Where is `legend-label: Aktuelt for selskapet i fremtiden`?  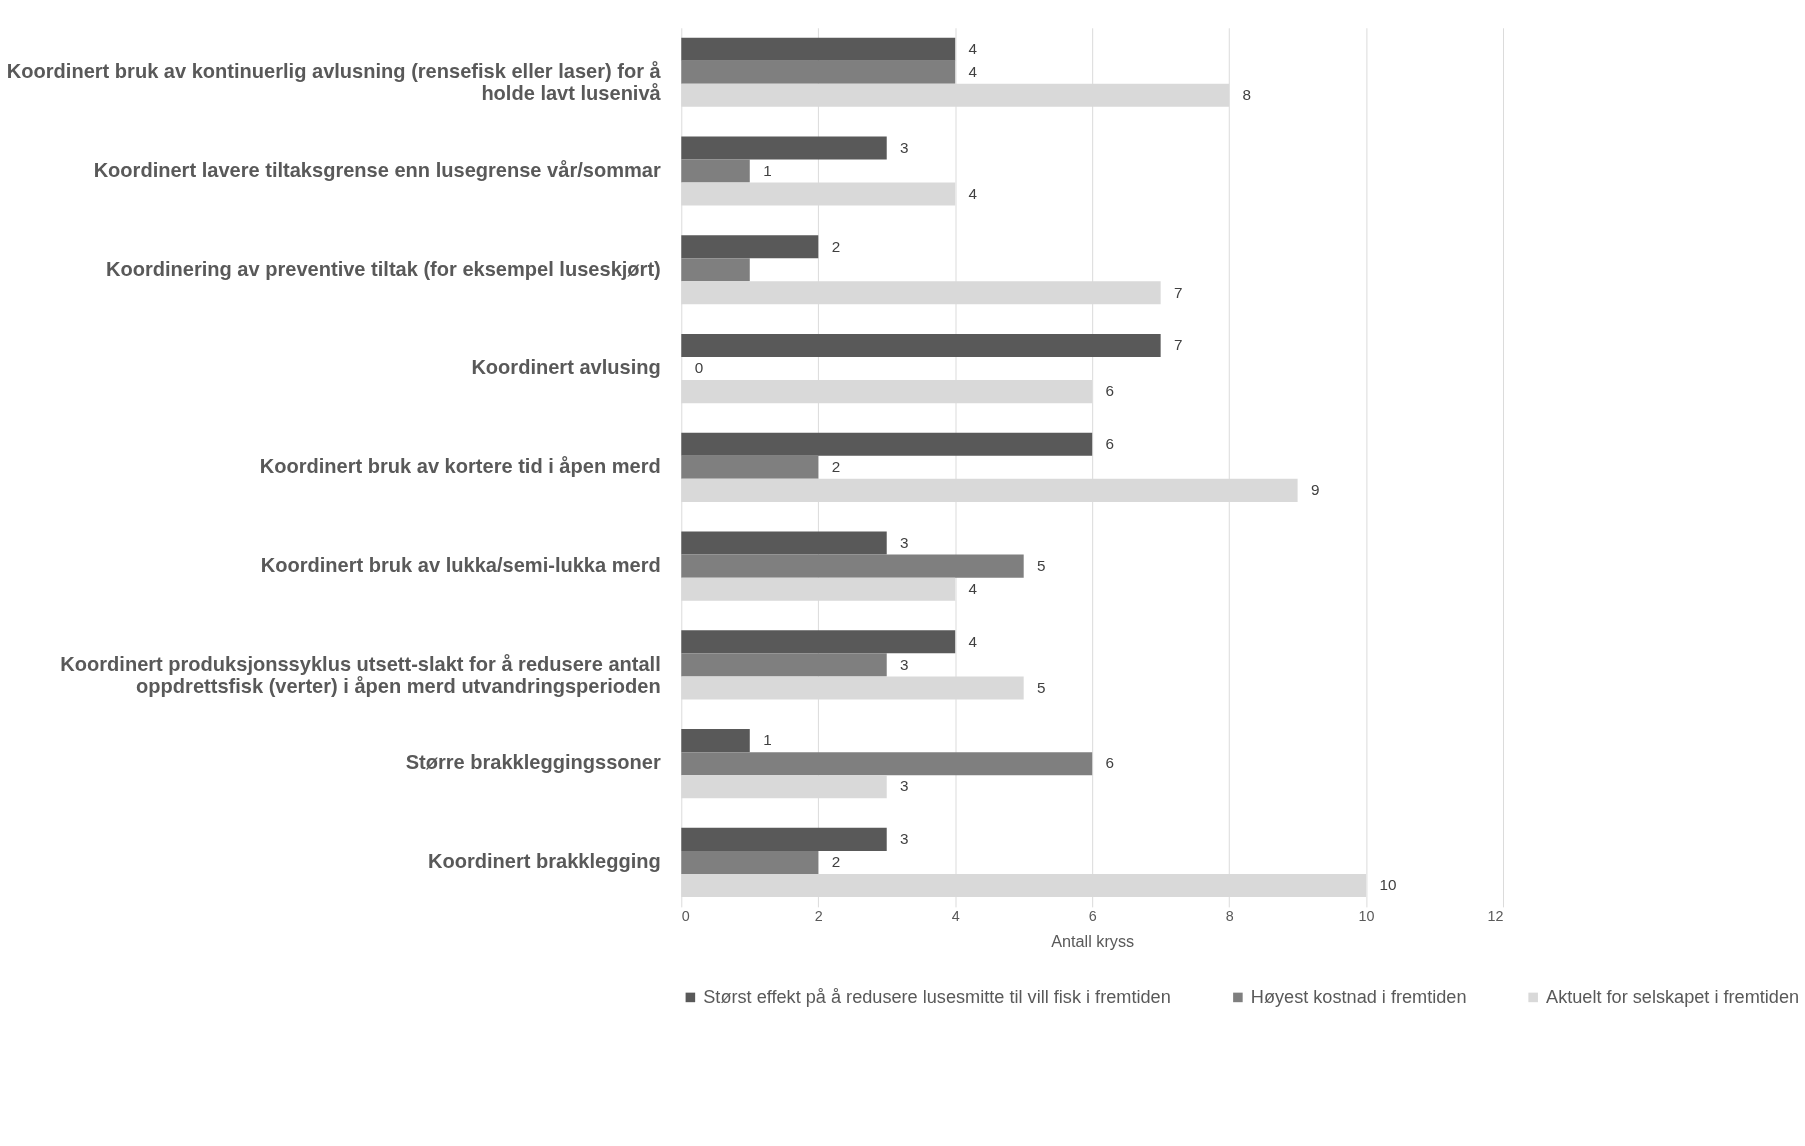
legend-label: Aktuelt for selskapet i fremtiden is located at coordinates (1673, 997).